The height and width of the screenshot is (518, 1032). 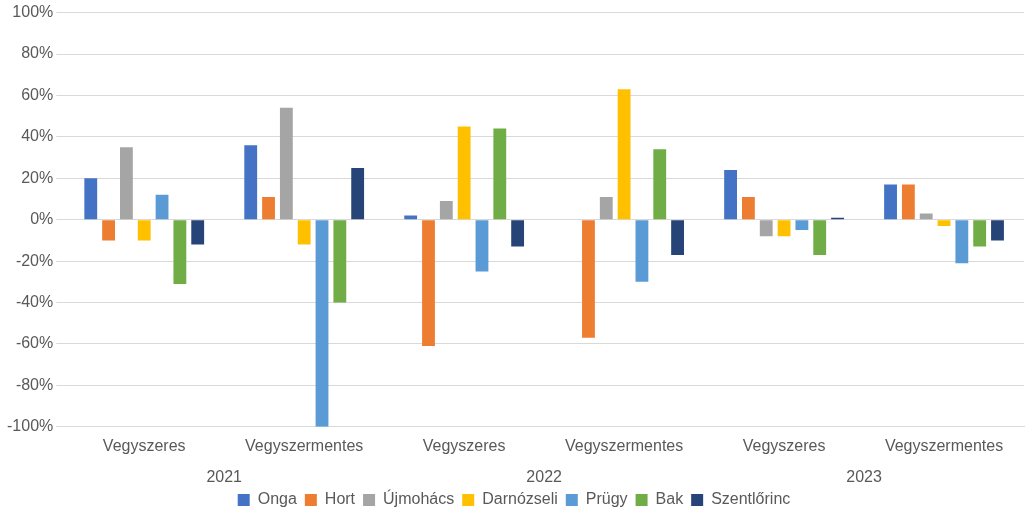 I want to click on y-tick-label: 60%, so click(x=37, y=94).